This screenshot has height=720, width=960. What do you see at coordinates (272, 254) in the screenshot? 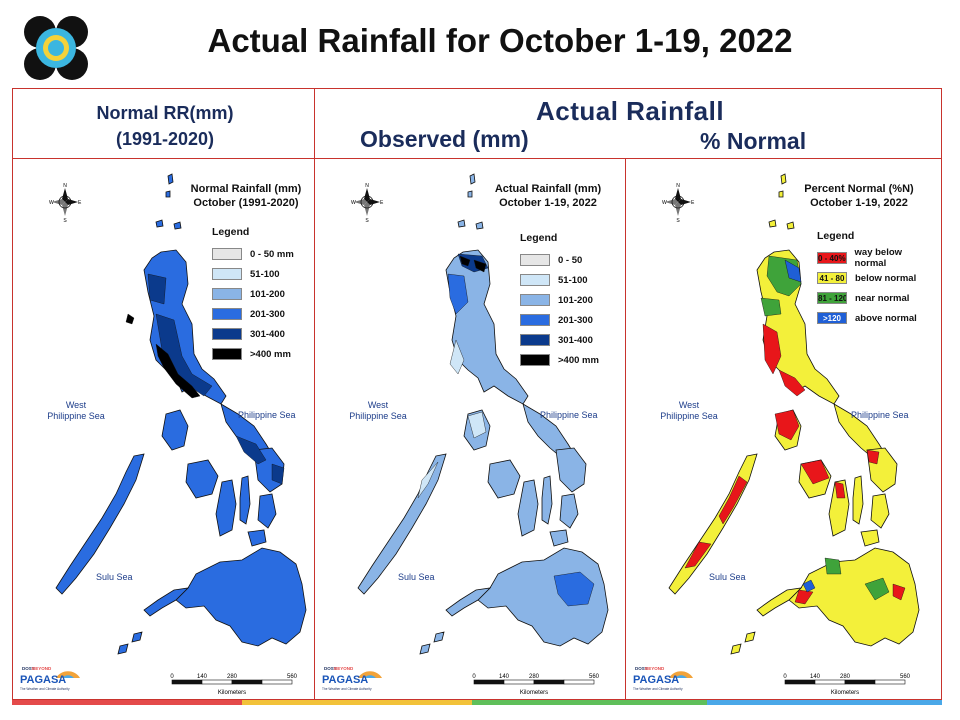
I see `legend-label: 0 - 50 mm` at bounding box center [272, 254].